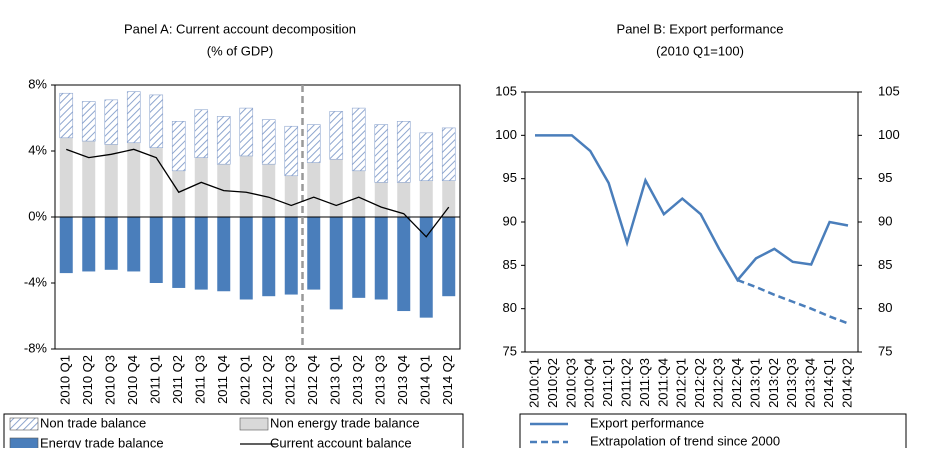 The image size is (926, 453). What do you see at coordinates (662, 382) in the screenshot?
I see `x-tick-label: 2011:Q4` at bounding box center [662, 382].